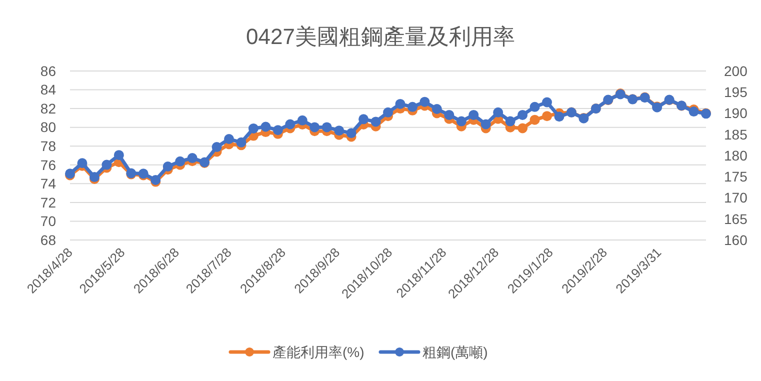 The image size is (761, 381). I want to click on y-tick-label: 68, so click(48, 240).